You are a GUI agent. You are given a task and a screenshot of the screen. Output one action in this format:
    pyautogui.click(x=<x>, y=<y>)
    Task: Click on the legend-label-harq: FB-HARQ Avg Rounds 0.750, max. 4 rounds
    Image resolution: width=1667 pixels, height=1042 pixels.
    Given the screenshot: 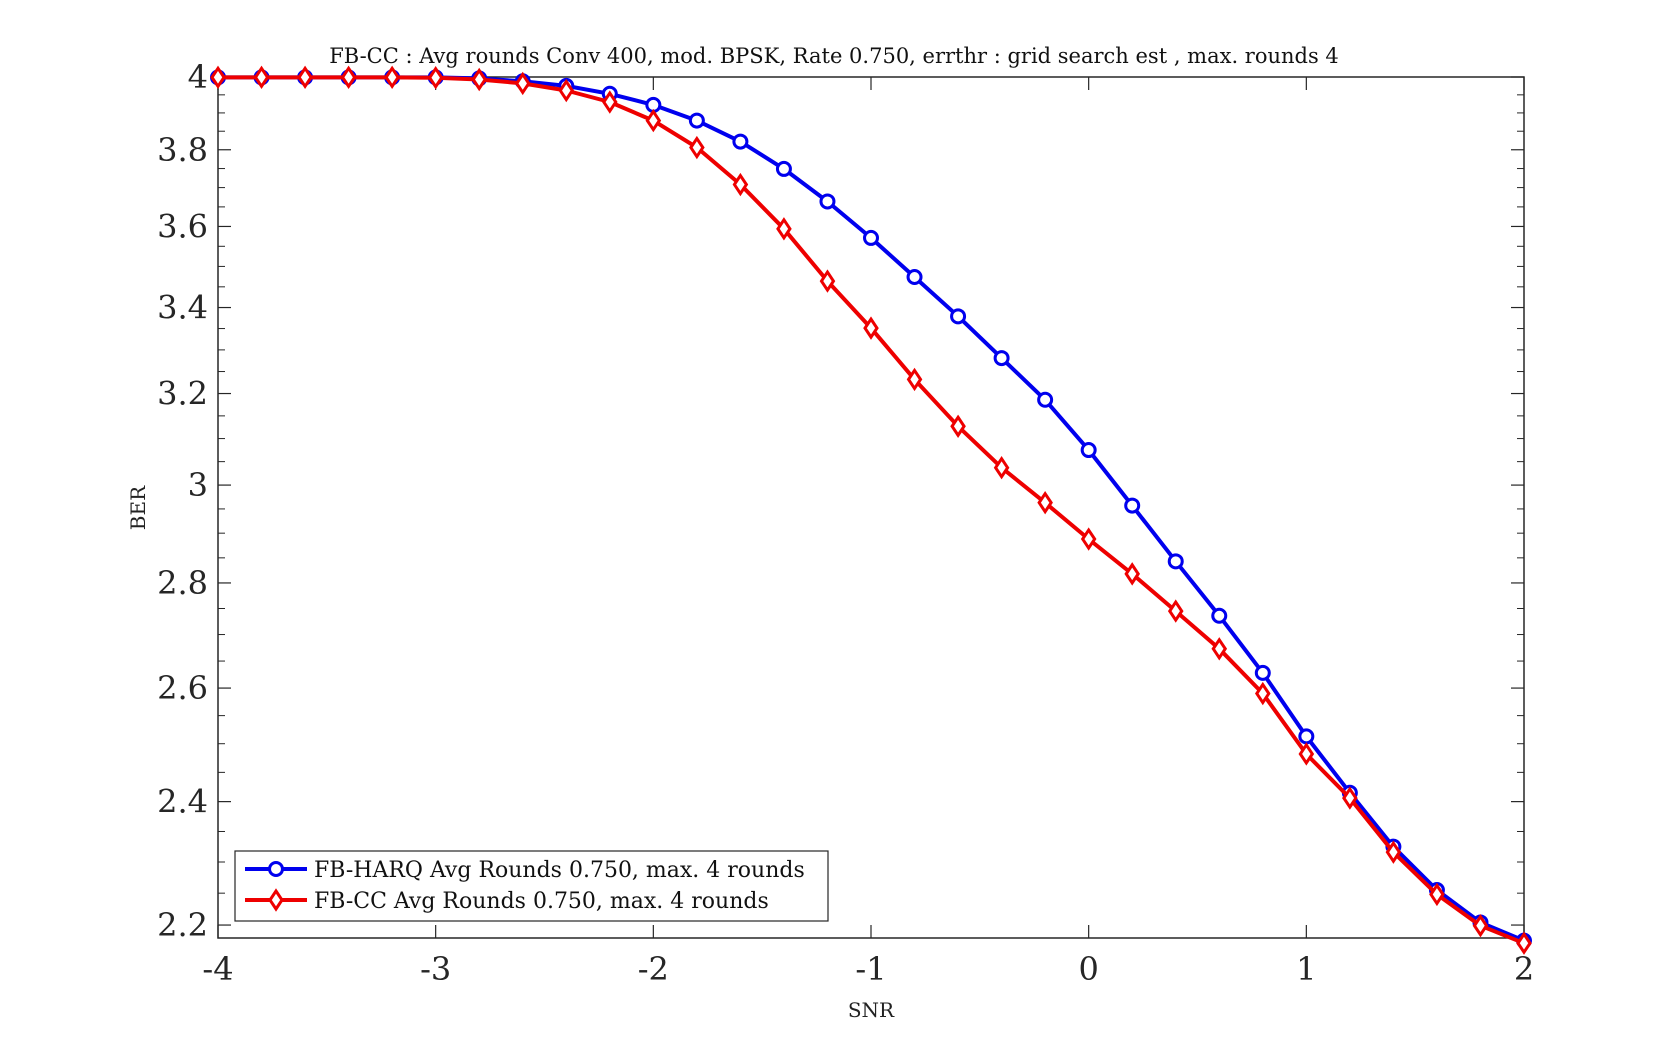 What is the action you would take?
    pyautogui.click(x=559, y=870)
    